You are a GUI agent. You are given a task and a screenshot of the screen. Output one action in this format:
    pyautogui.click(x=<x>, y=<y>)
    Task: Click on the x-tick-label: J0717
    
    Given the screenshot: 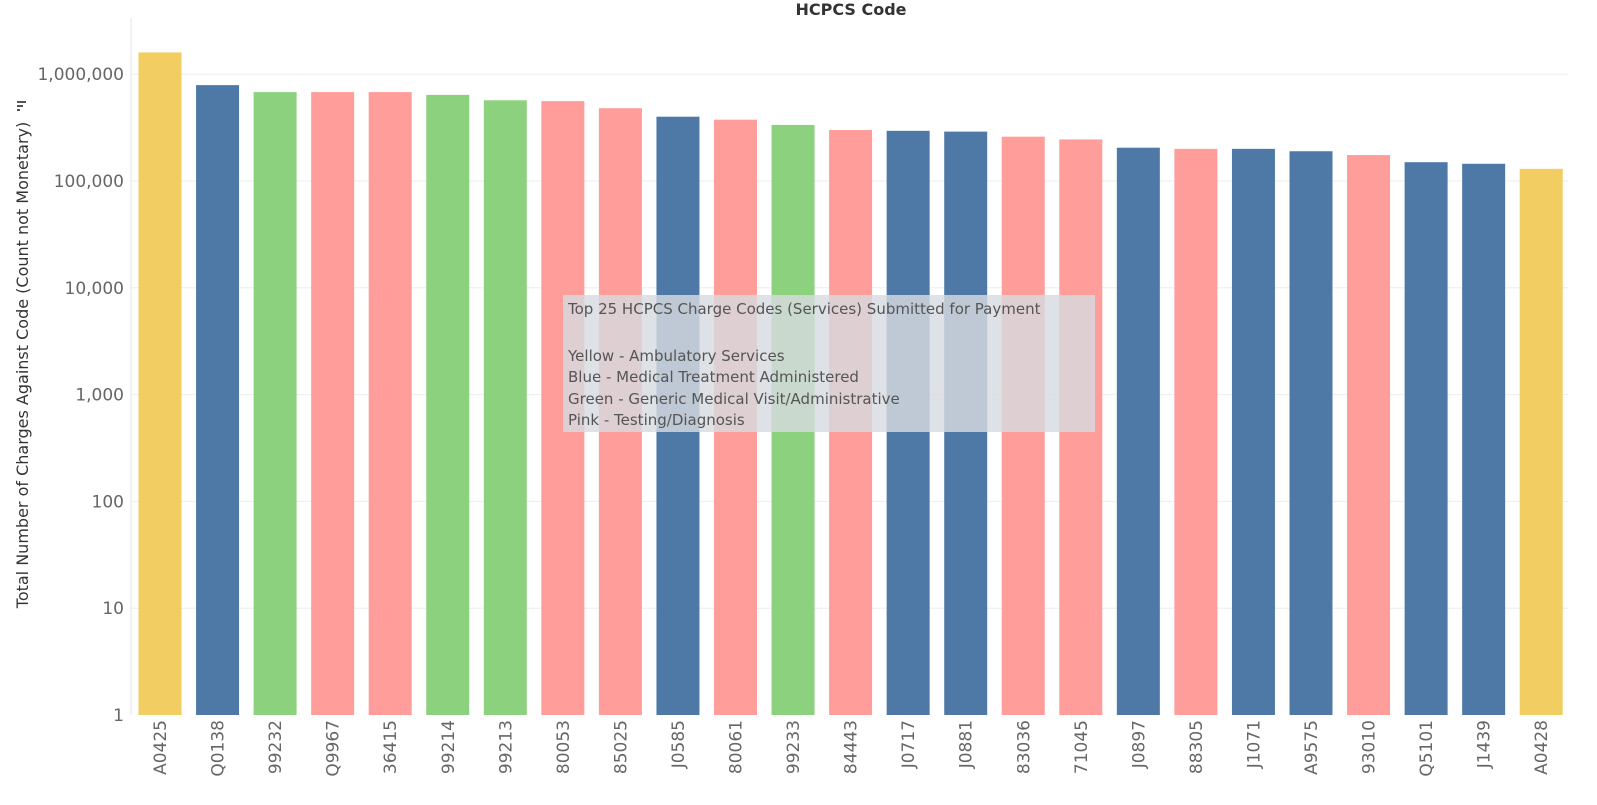 What is the action you would take?
    pyautogui.click(x=909, y=744)
    